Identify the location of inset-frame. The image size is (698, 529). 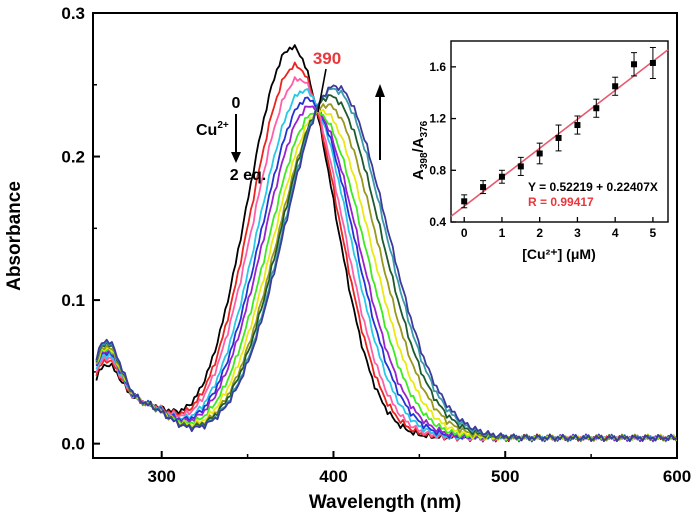
(559, 131).